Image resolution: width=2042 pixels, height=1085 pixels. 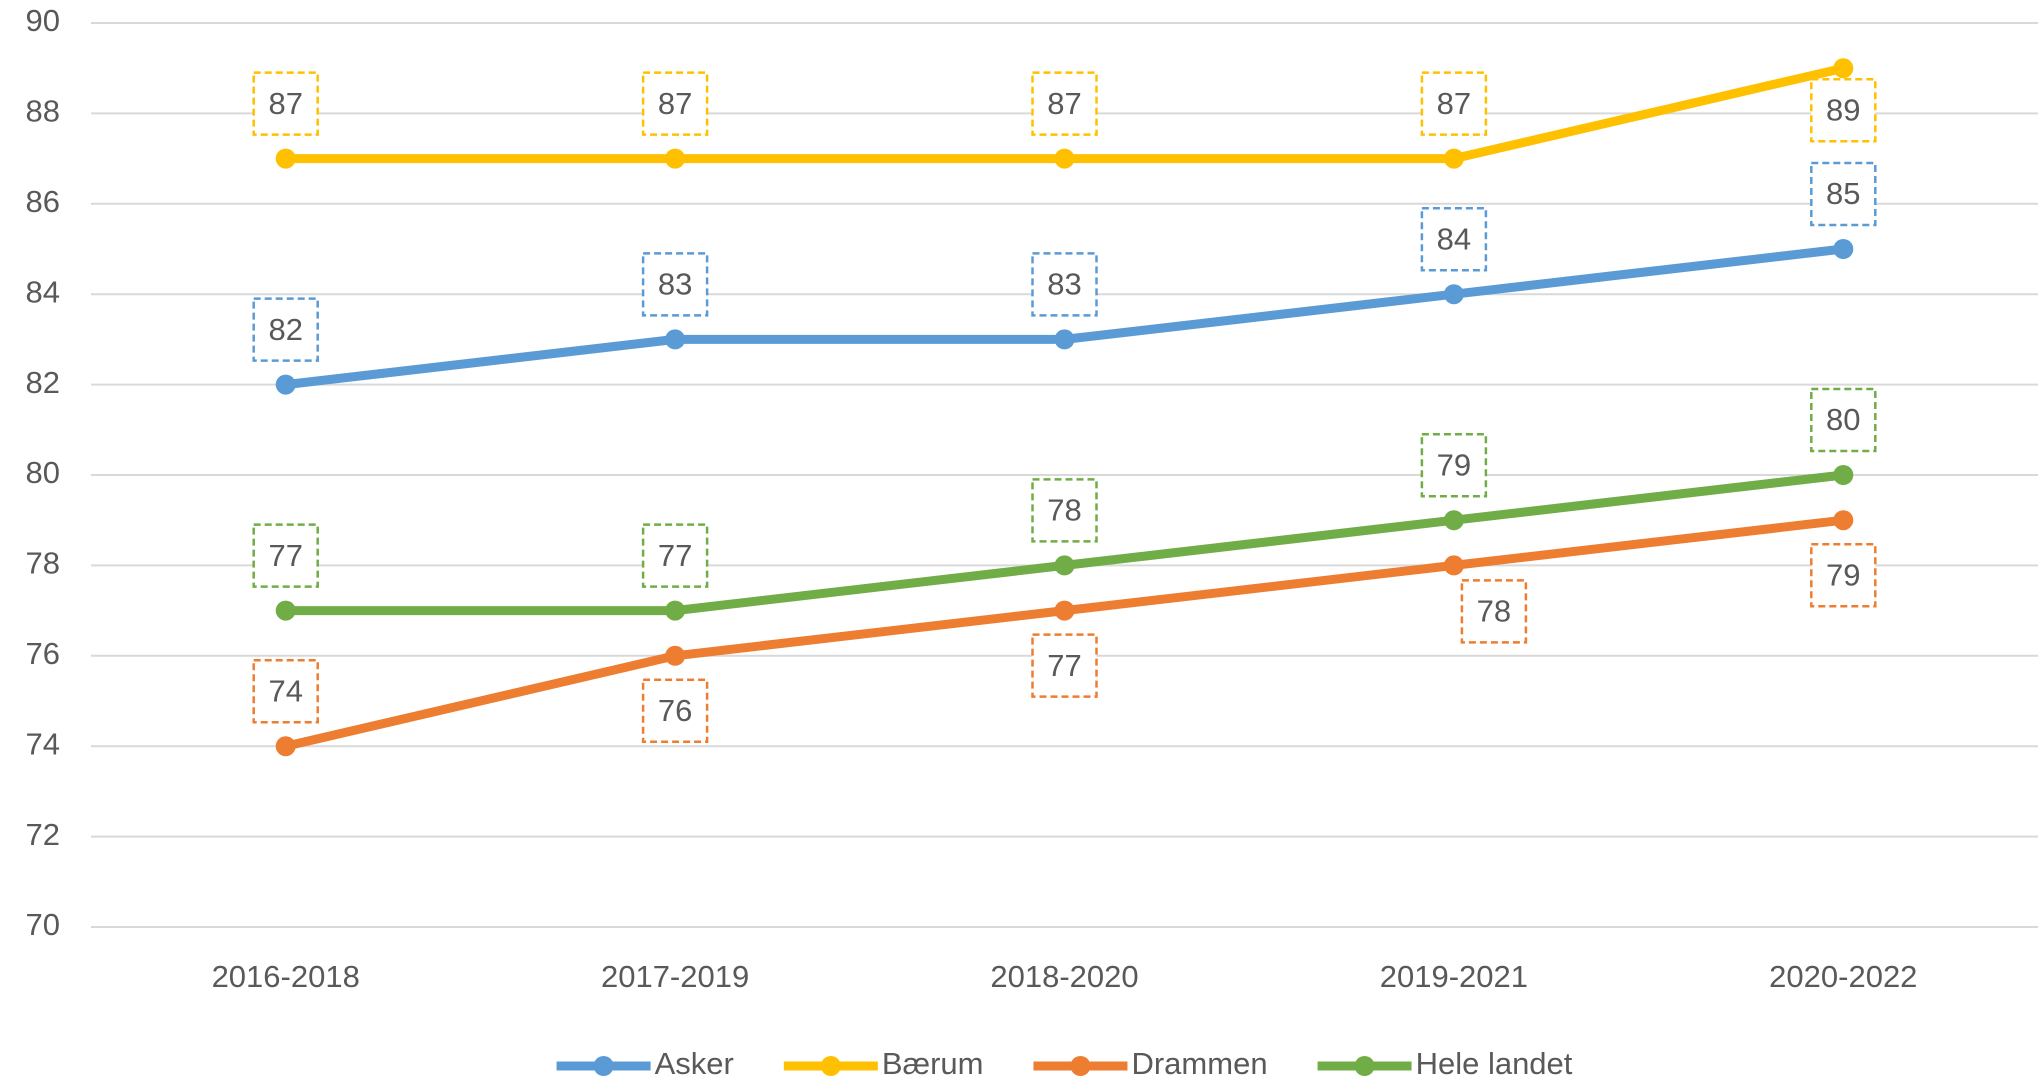 I want to click on x-tick-label: 2020-2022, so click(x=1843, y=976).